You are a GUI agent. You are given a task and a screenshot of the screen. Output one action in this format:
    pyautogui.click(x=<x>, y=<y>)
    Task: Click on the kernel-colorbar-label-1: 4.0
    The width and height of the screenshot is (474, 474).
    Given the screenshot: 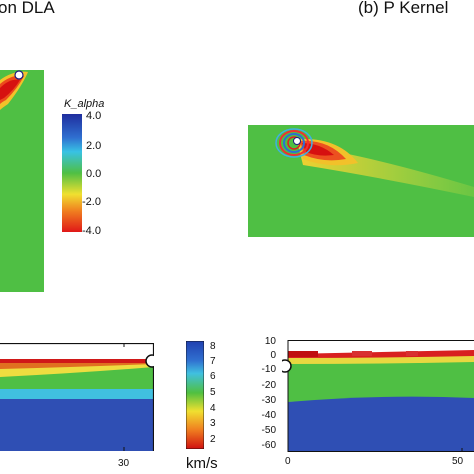 What is the action you would take?
    pyautogui.click(x=94, y=116)
    